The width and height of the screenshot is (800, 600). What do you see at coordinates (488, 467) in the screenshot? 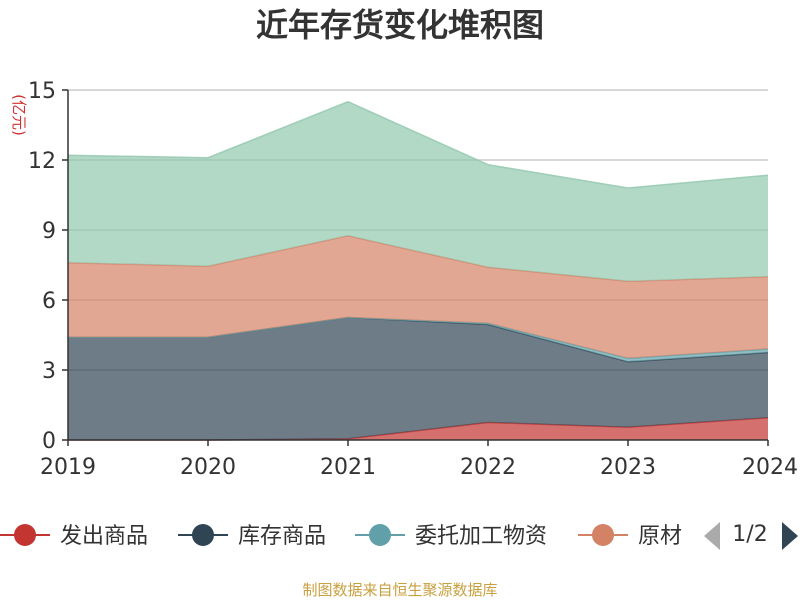
I see `x-tick-label: 2022` at bounding box center [488, 467].